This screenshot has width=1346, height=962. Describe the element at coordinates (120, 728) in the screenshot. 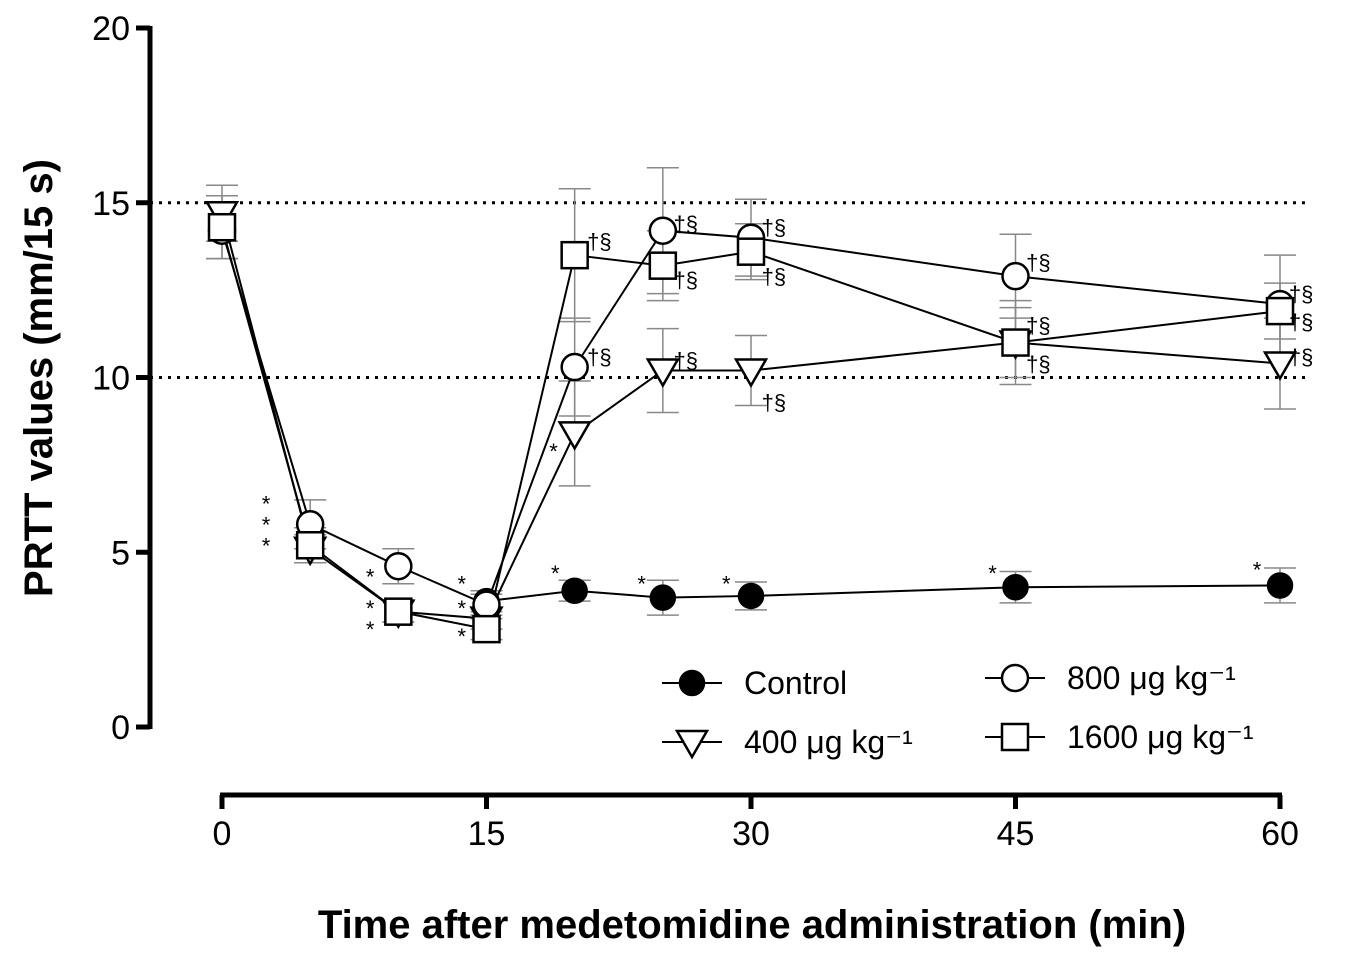

I see `y-tick-label: 0` at that location.